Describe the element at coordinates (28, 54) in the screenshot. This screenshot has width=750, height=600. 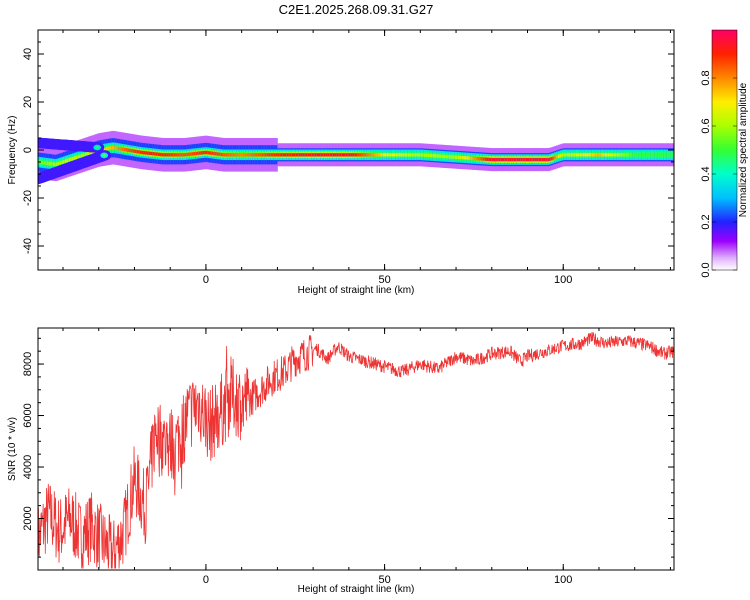
I see `spectrogram-ytick-label: 40` at that location.